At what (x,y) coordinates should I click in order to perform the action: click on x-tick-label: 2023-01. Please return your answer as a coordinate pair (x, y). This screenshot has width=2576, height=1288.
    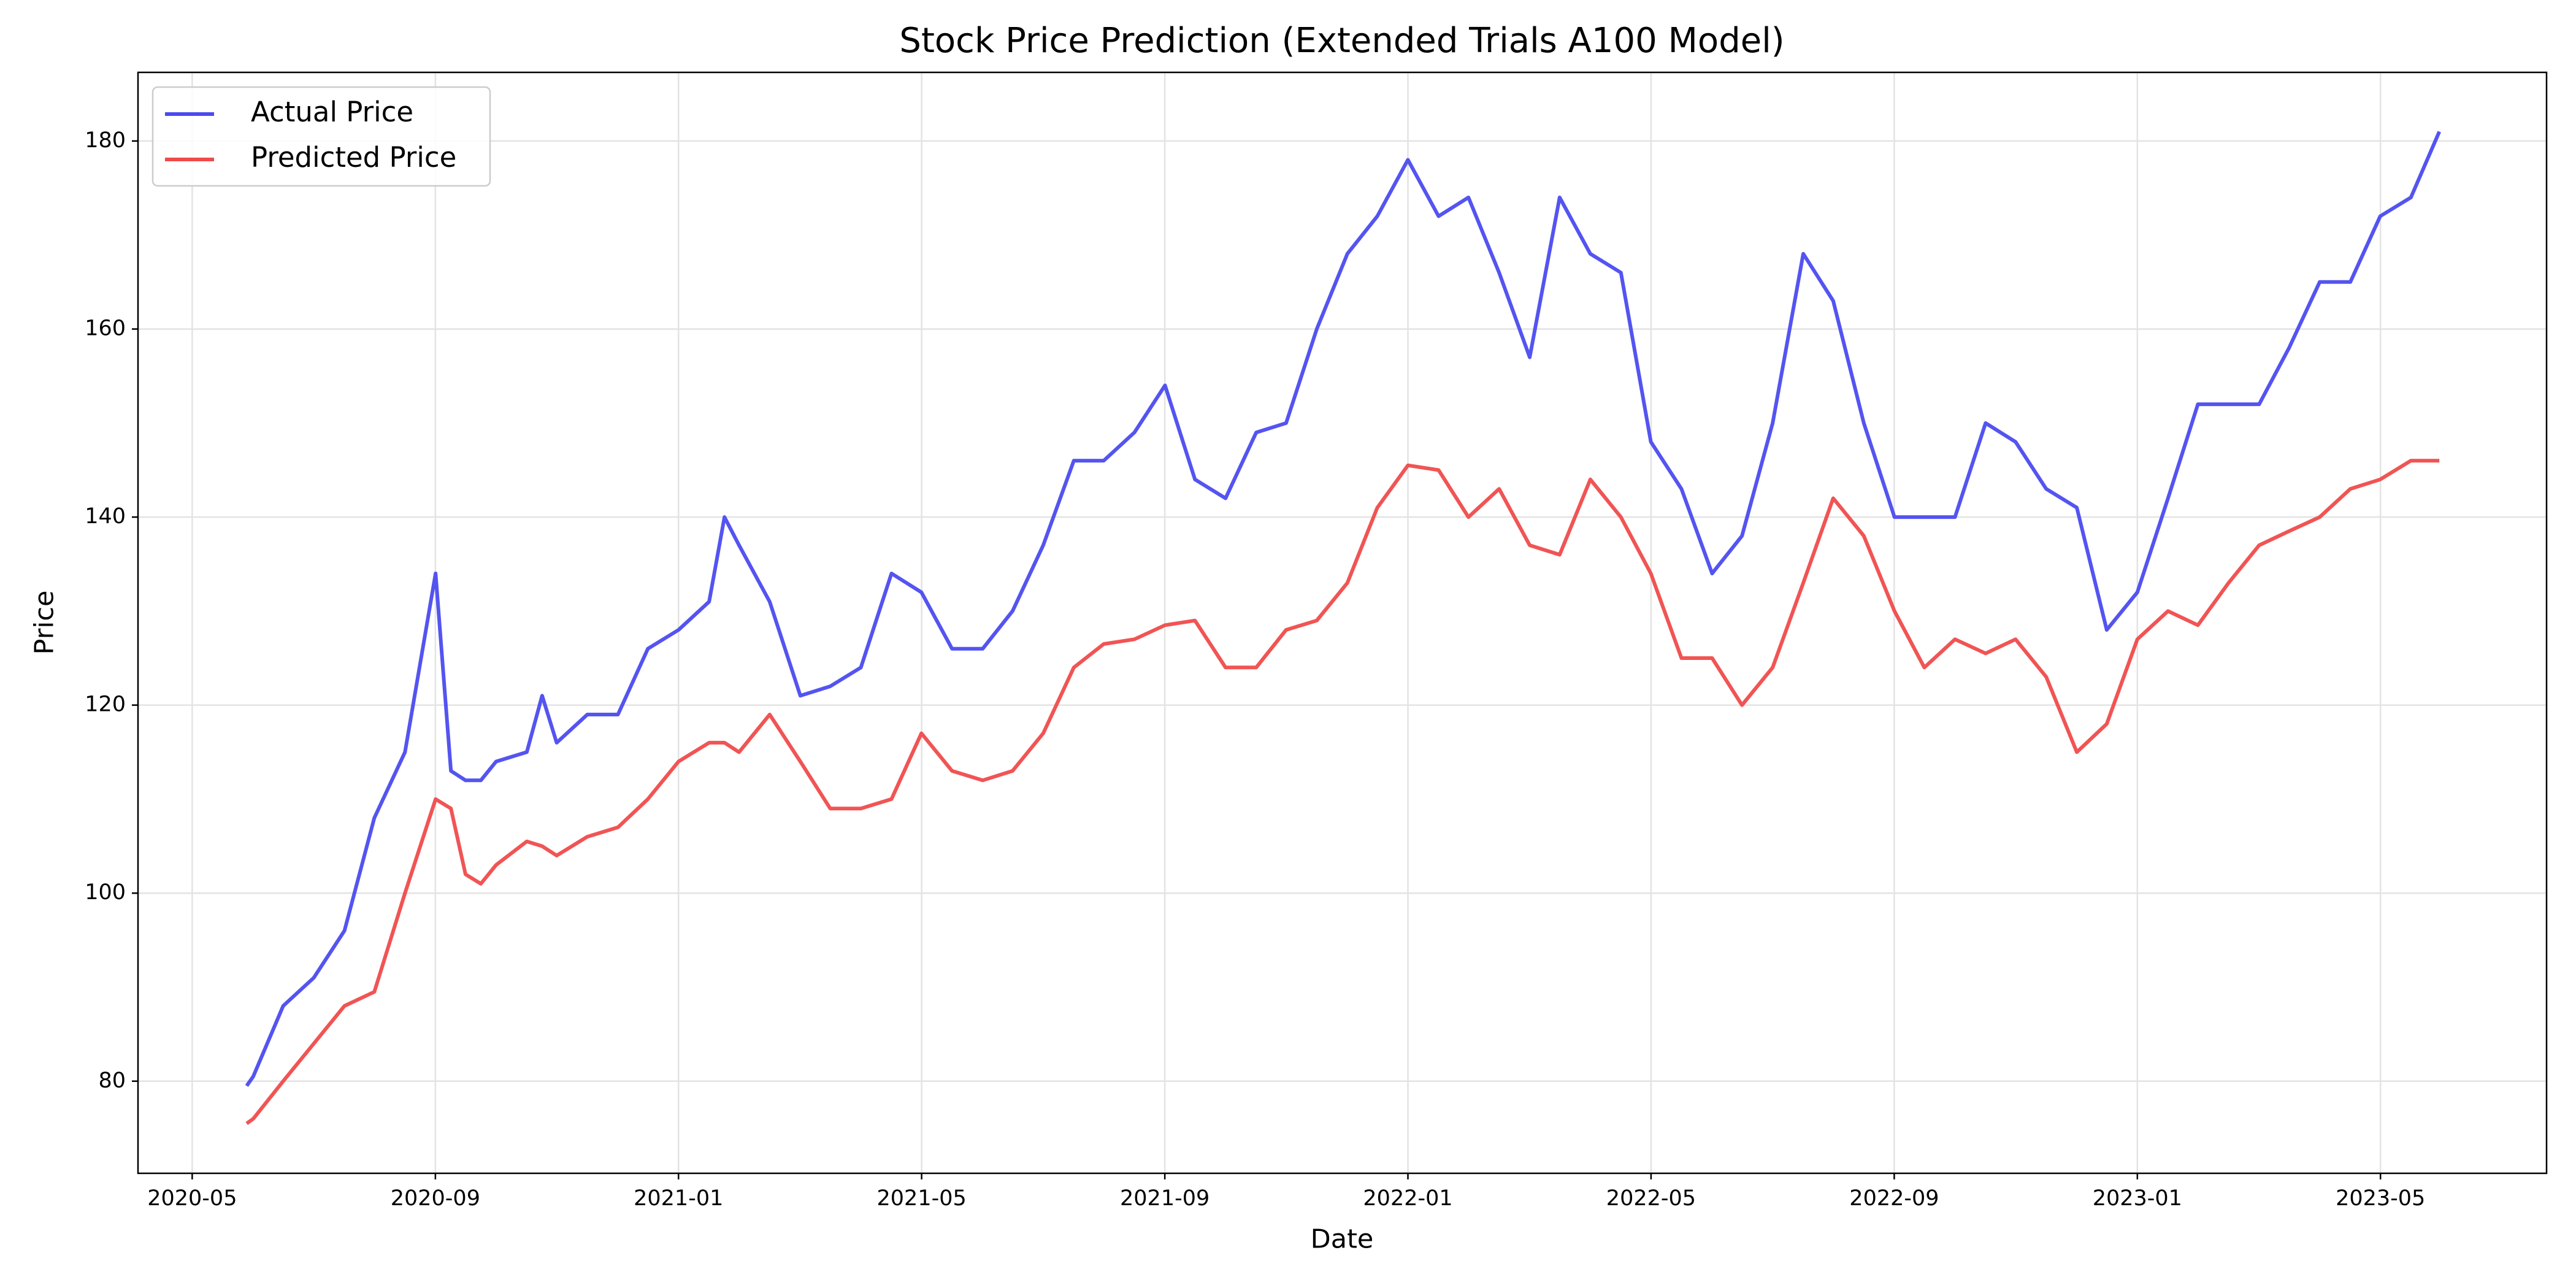
    Looking at the image, I should click on (2137, 1198).